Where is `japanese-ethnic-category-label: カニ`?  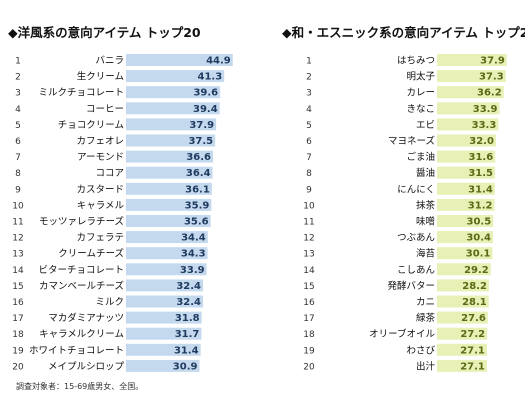 japanese-ethnic-category-label: カニ is located at coordinates (425, 302).